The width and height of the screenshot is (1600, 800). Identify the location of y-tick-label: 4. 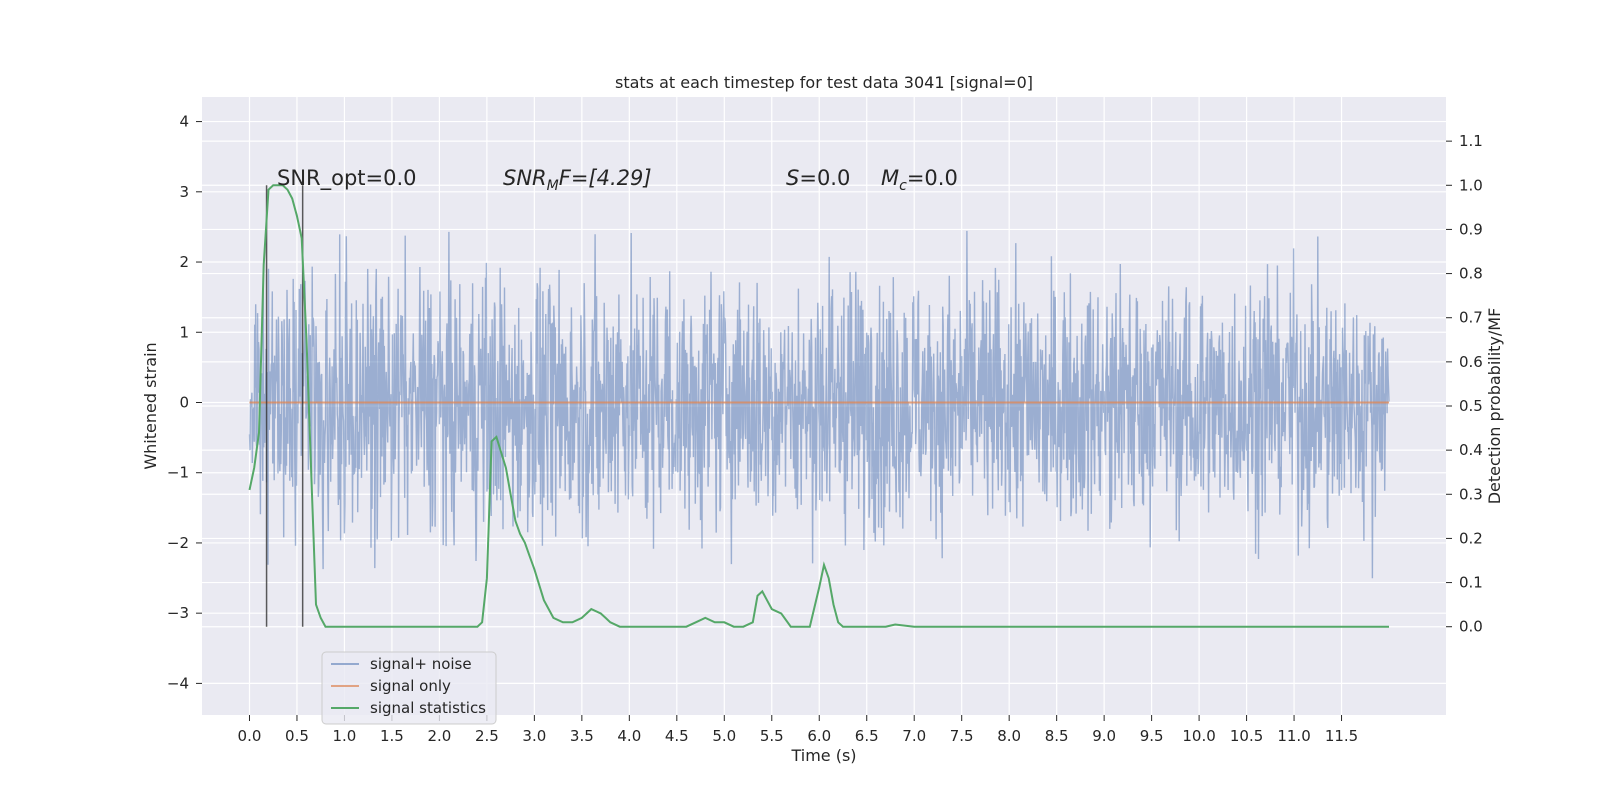
(184, 122).